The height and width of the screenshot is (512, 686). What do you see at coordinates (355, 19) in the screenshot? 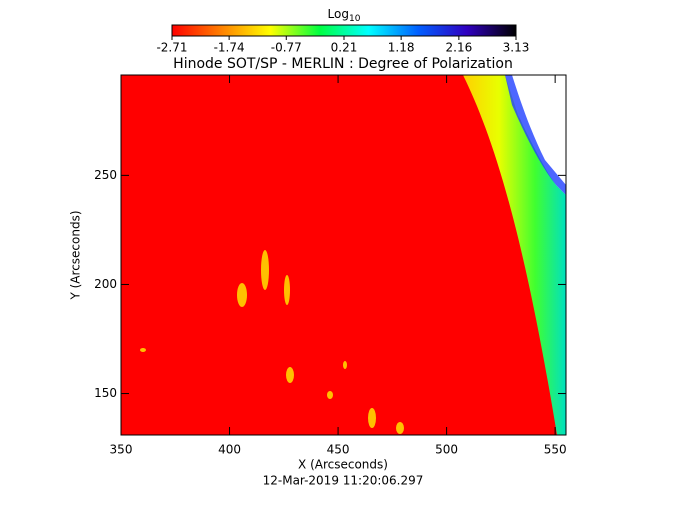
I see `colorbar-label-sub: 10` at bounding box center [355, 19].